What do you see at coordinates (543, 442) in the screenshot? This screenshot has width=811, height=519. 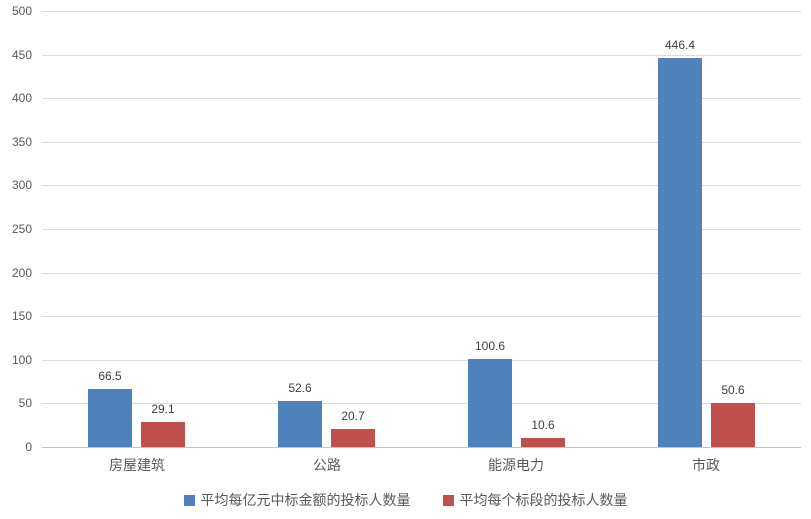 I see `bar-red-能源电力` at bounding box center [543, 442].